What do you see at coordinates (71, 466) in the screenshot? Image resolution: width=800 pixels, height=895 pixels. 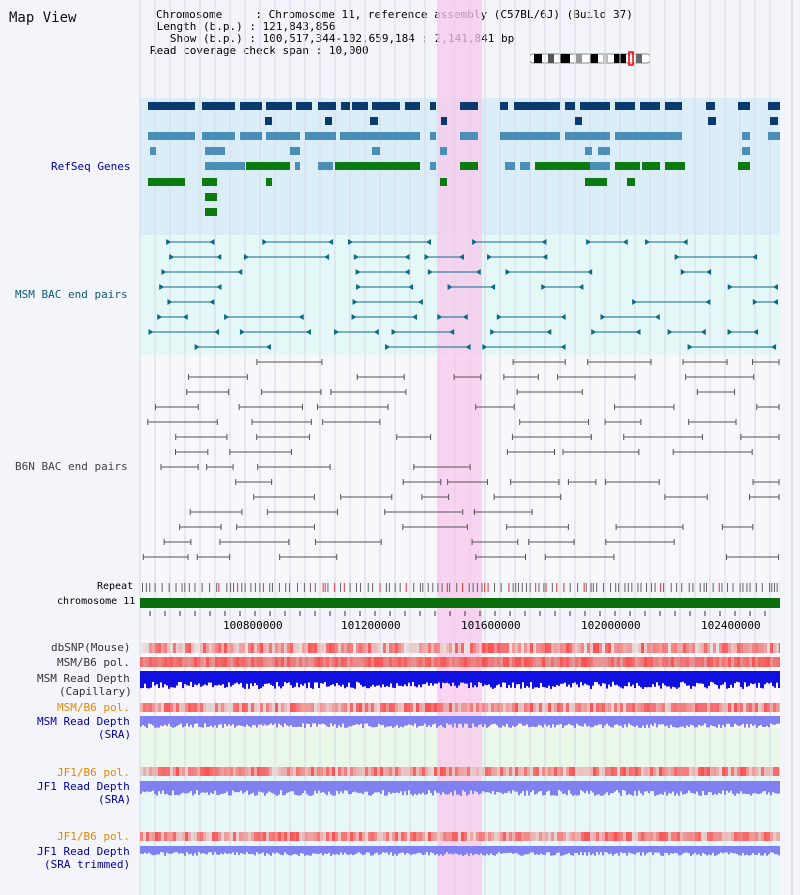 I see `label-b6n-bac: B6N BAC end pairs` at bounding box center [71, 466].